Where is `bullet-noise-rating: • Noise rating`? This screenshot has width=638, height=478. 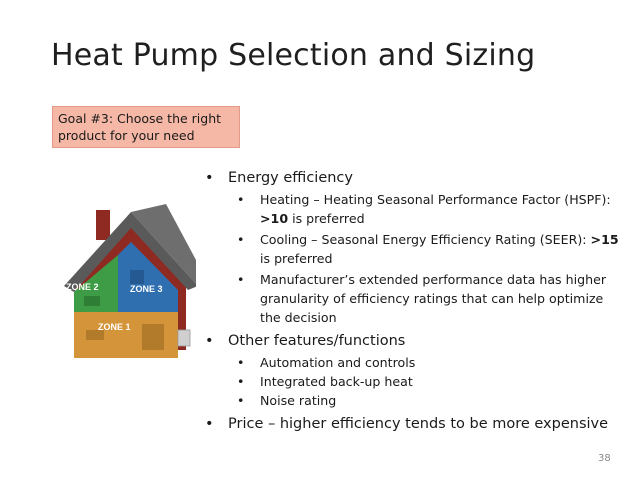
bullet-noise-rating: • Noise rating is located at coordinates (287, 400).